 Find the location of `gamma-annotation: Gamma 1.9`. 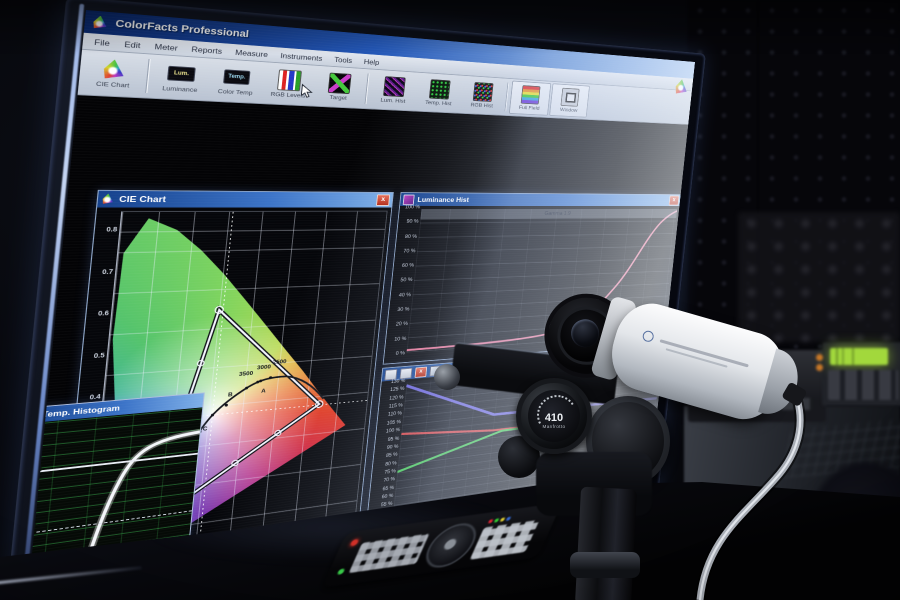

gamma-annotation: Gamma 1.9 is located at coordinates (549, 214).